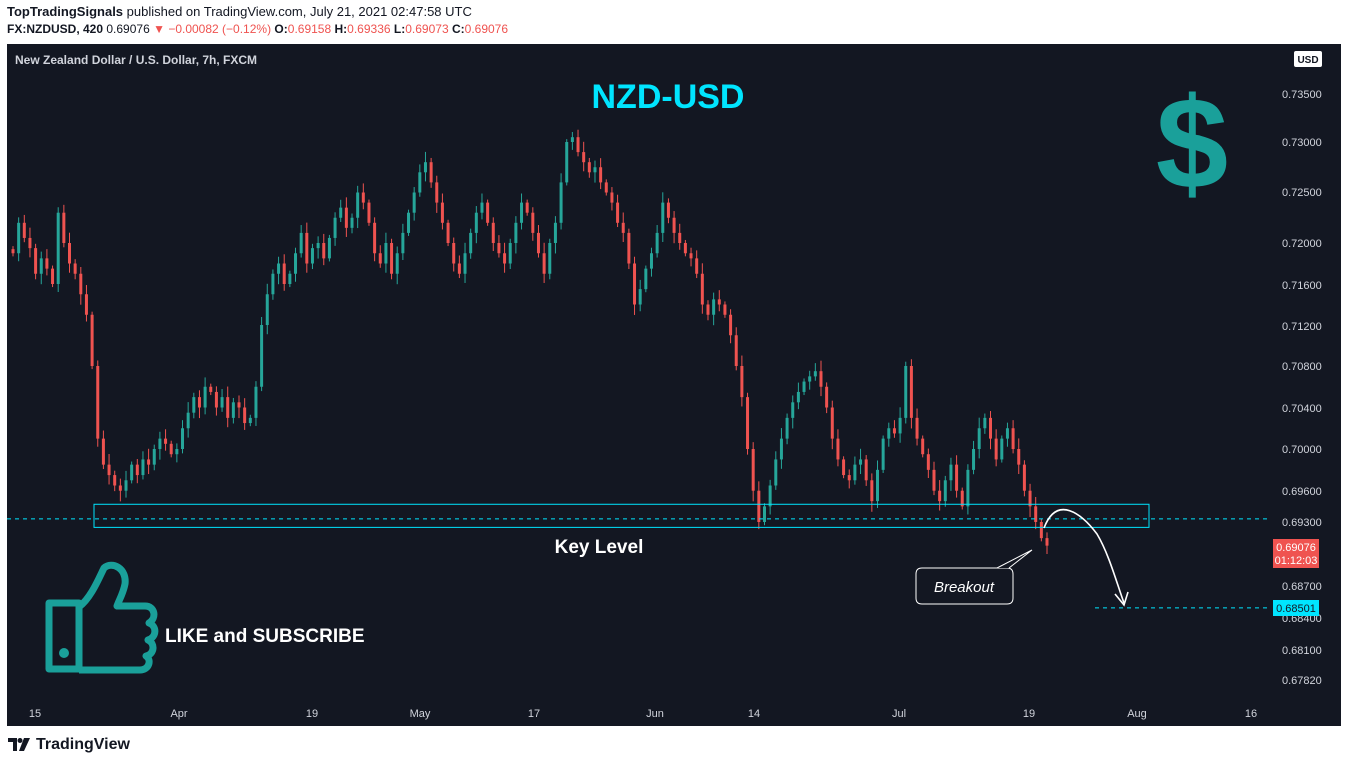 The height and width of the screenshot is (762, 1348). What do you see at coordinates (534, 714) in the screenshot?
I see `x-tick-label: 17` at bounding box center [534, 714].